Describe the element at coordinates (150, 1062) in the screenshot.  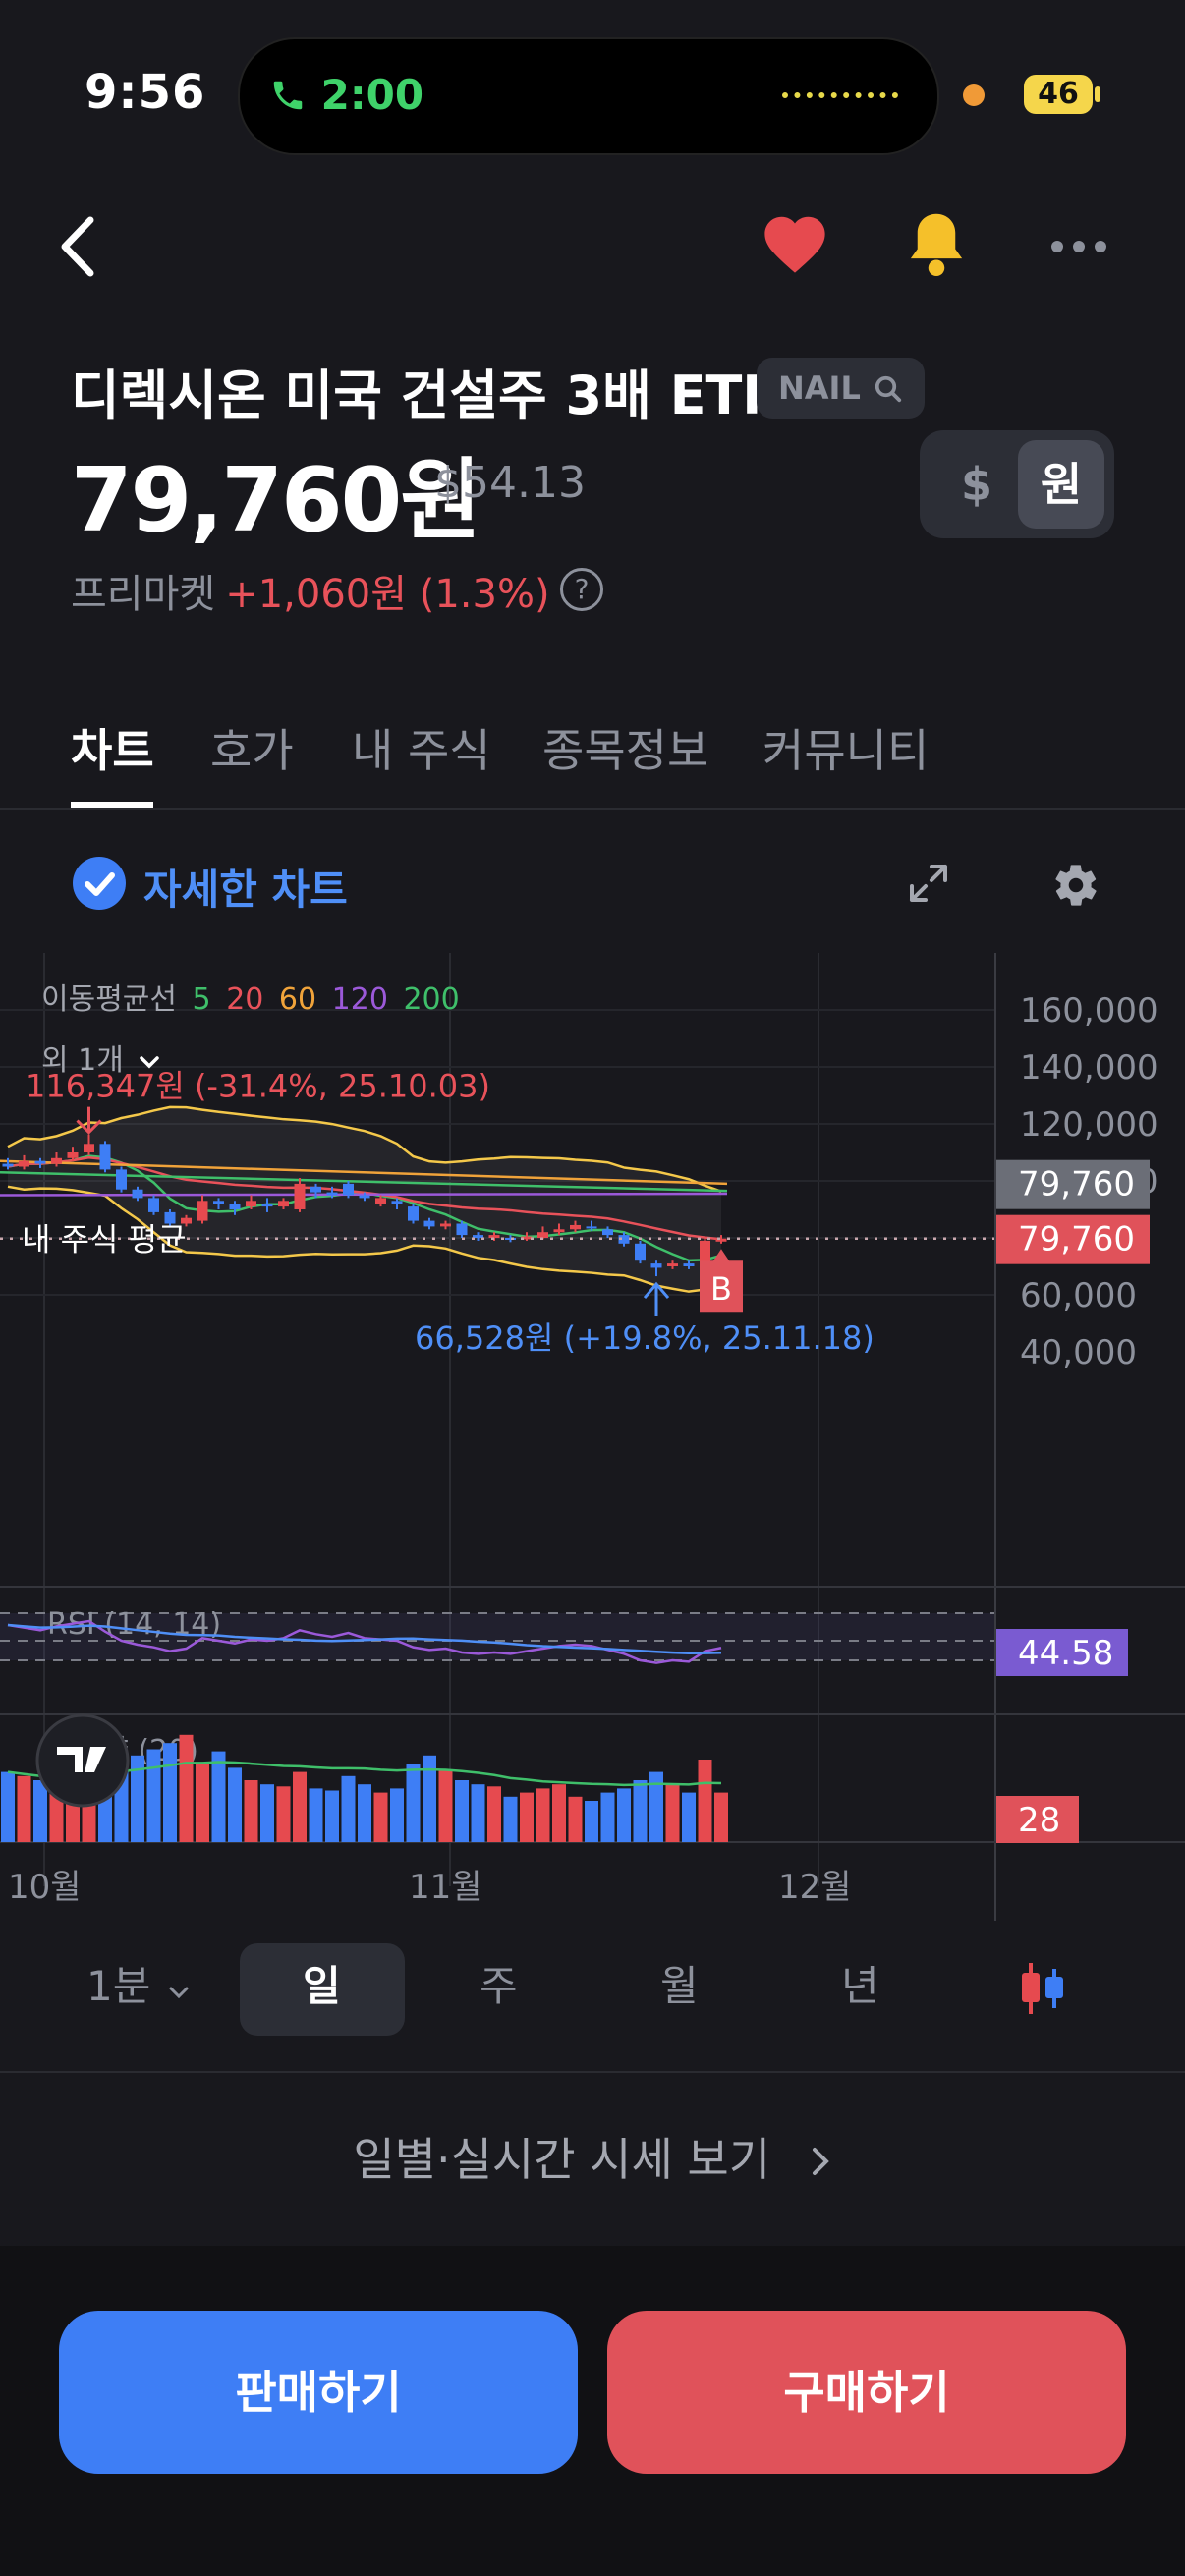
I see `chevron-down-icon` at that location.